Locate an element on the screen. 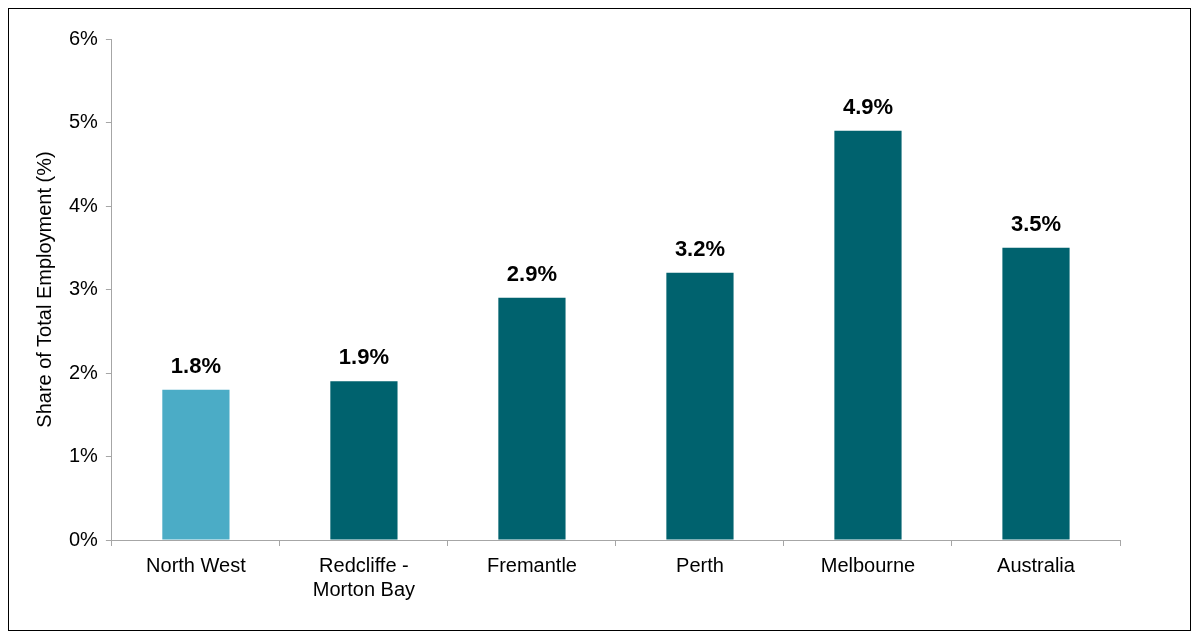 The image size is (1199, 639). y-tick-label: 2% is located at coordinates (84, 371).